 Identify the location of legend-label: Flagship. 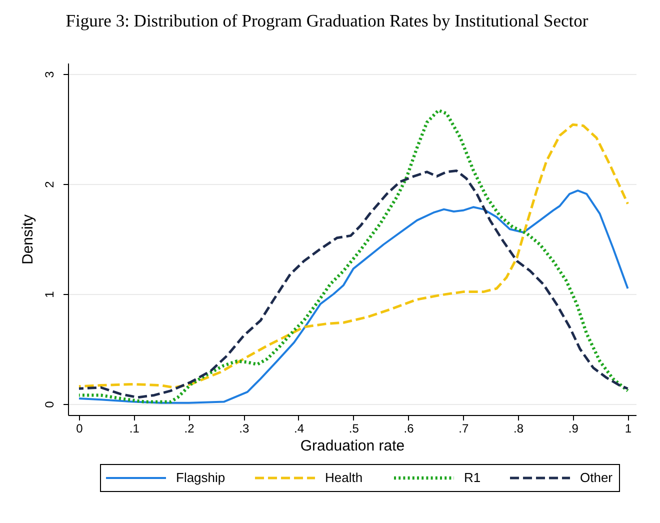
(201, 477).